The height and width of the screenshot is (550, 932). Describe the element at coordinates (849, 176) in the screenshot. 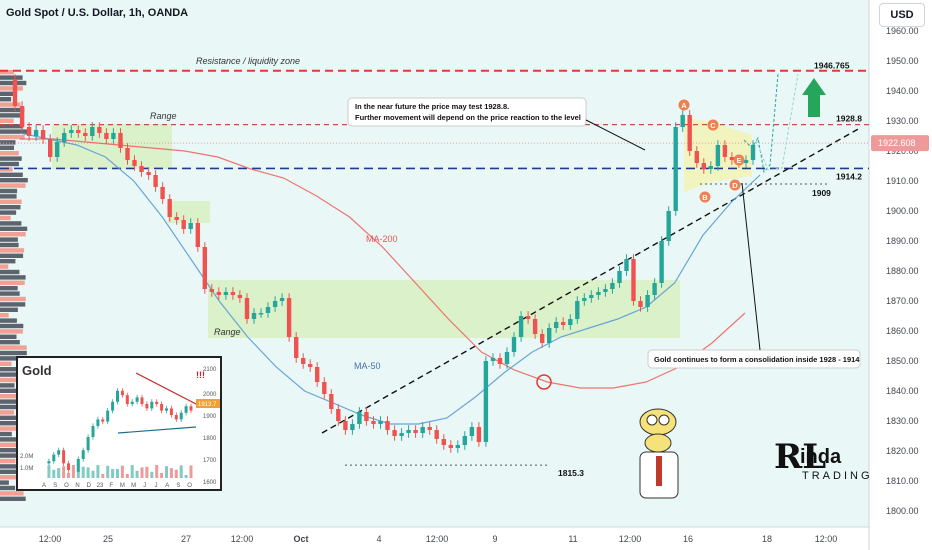

I see `level-label: 1914.2` at that location.